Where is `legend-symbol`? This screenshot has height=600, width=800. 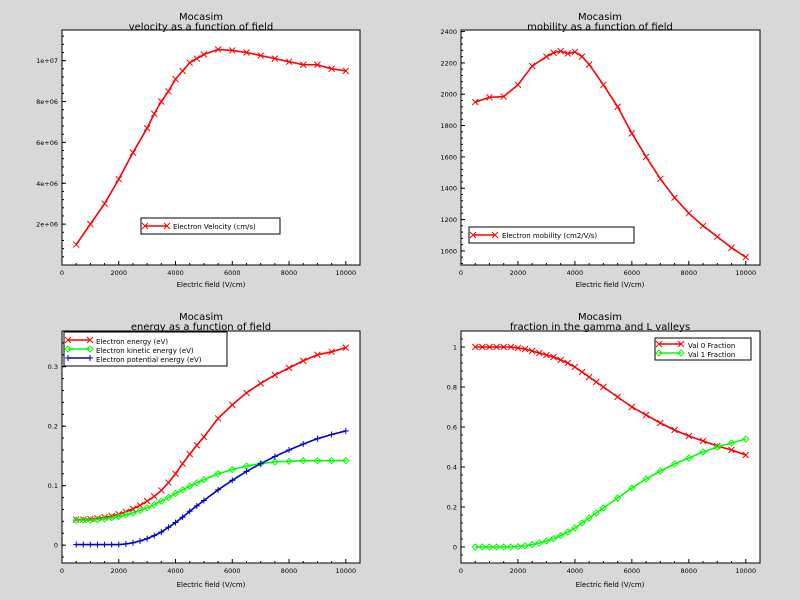 legend-symbol is located at coordinates (484, 235).